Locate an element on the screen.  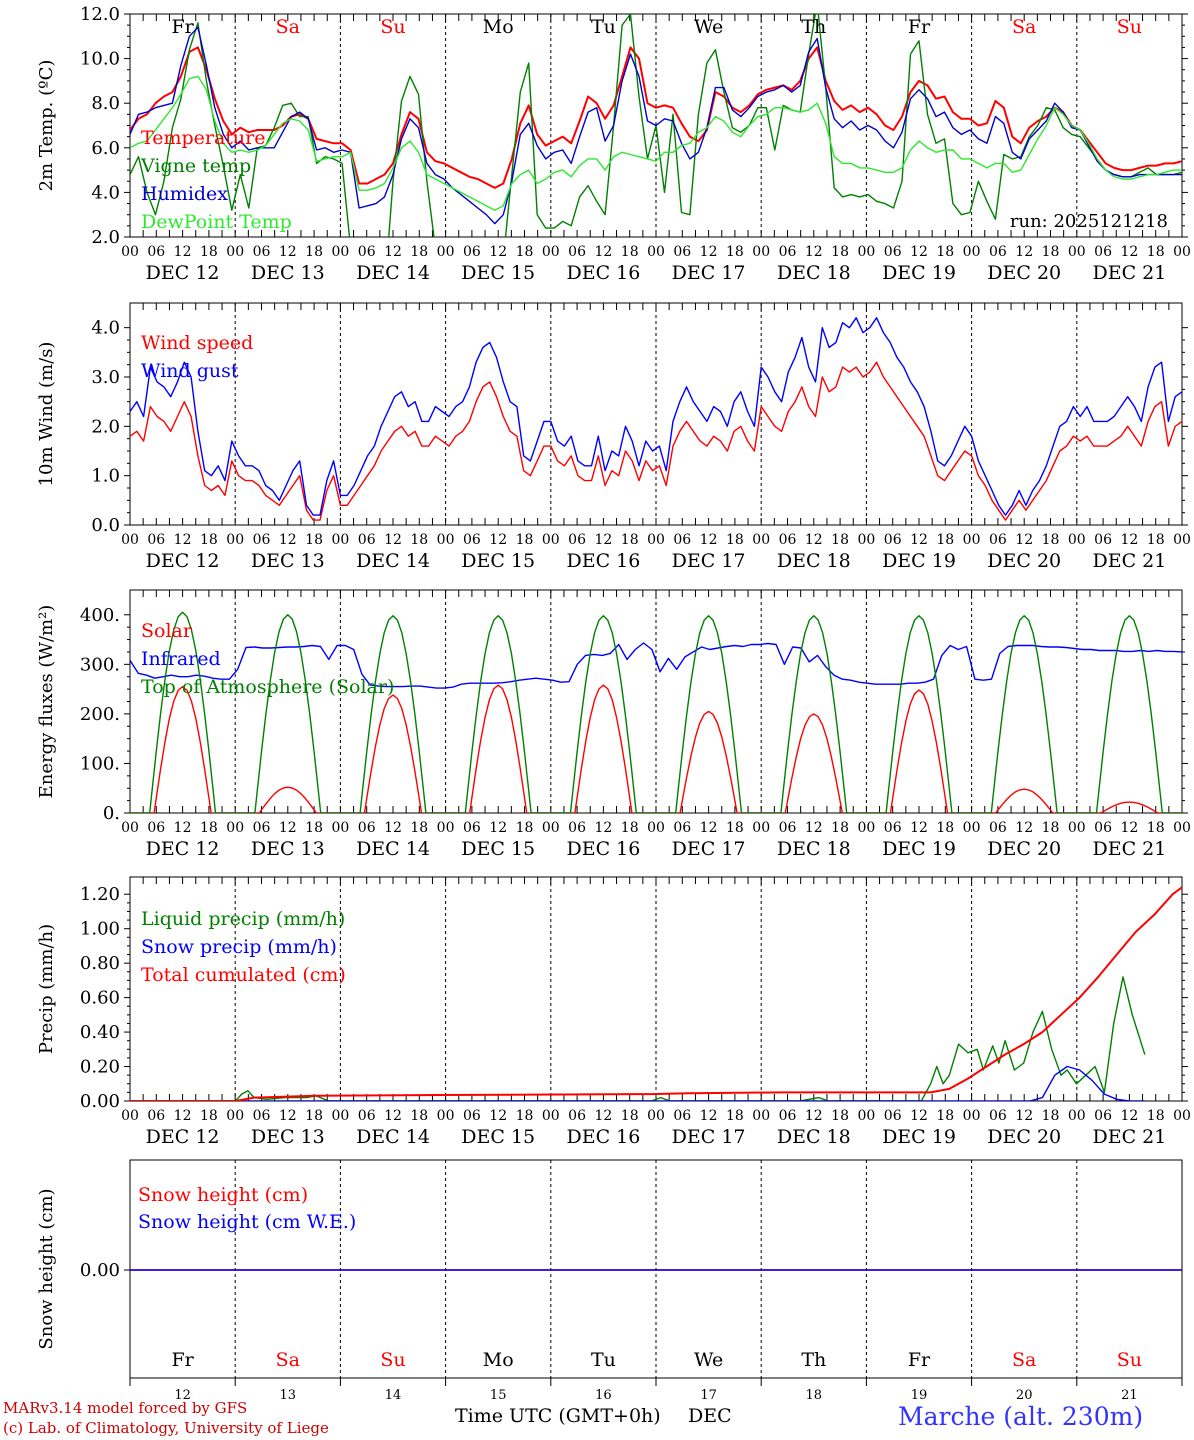
x-axis-title: Time UTC (GMT+0h) is located at coordinates (558, 1416).